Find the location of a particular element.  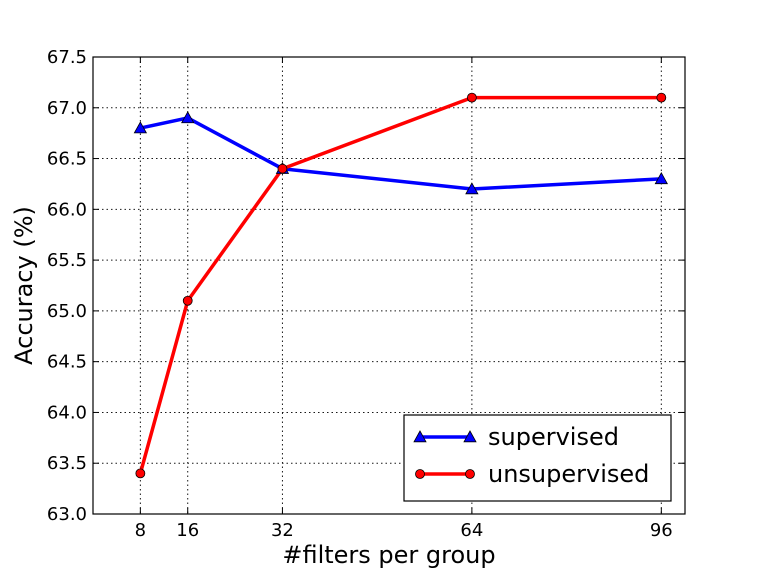

legend-label-unsupervised: unsupervised is located at coordinates (568, 474).